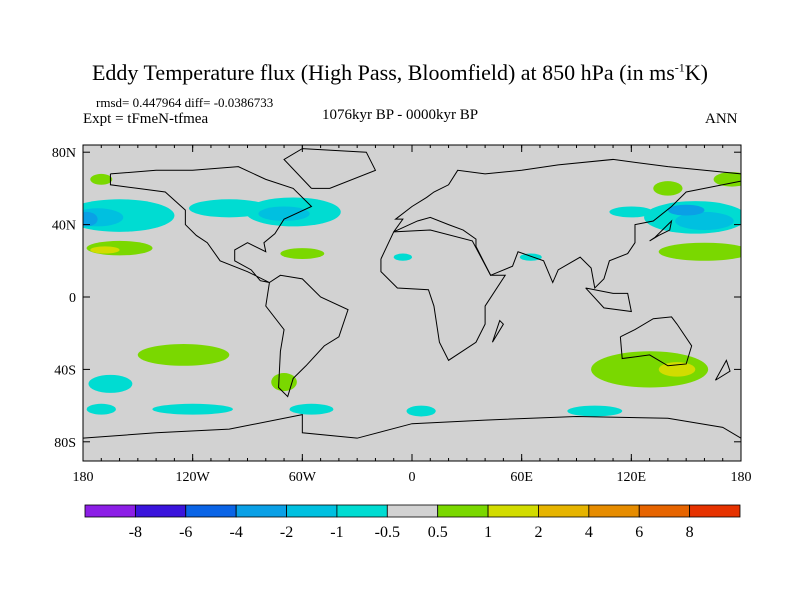 The height and width of the screenshot is (600, 800). What do you see at coordinates (185, 102) in the screenshot?
I see `stats-label: rmsd= 0.447964 diff= -0.0386733` at bounding box center [185, 102].